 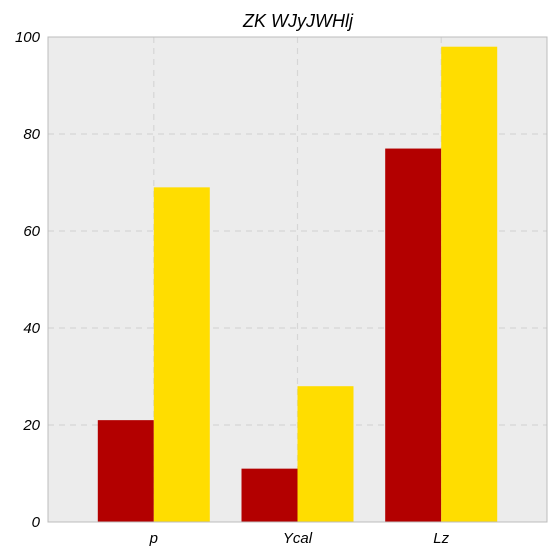 What do you see at coordinates (31, 425) in the screenshot?
I see `y-tick-label: 20` at bounding box center [31, 425].